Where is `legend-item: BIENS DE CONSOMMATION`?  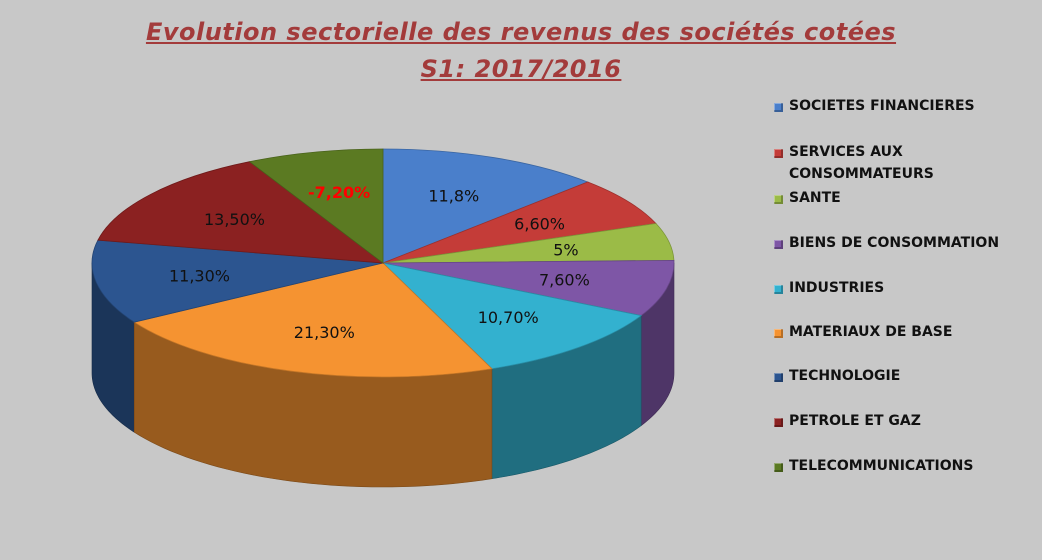 legend-item: BIENS DE CONSOMMATION is located at coordinates (886, 244).